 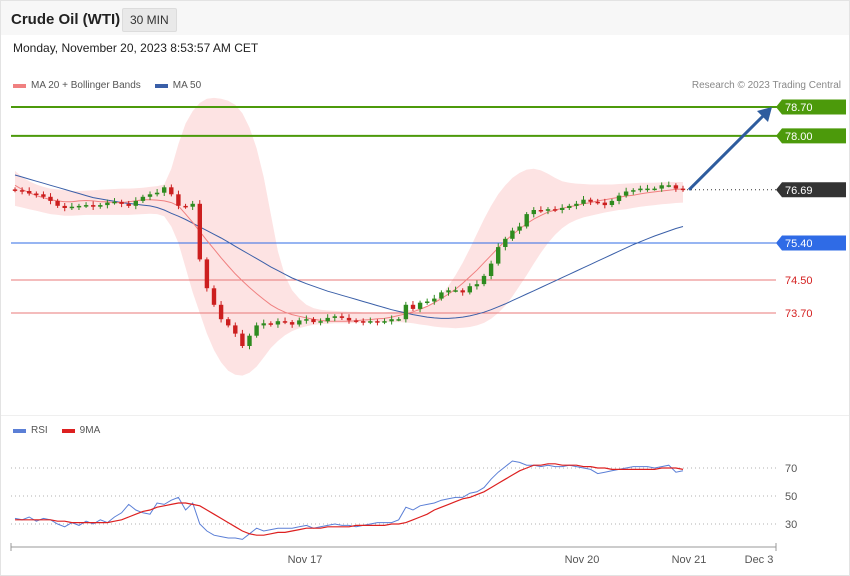 What do you see at coordinates (80, 430) in the screenshot?
I see `legend-item-9ma: 9MA` at bounding box center [80, 430].